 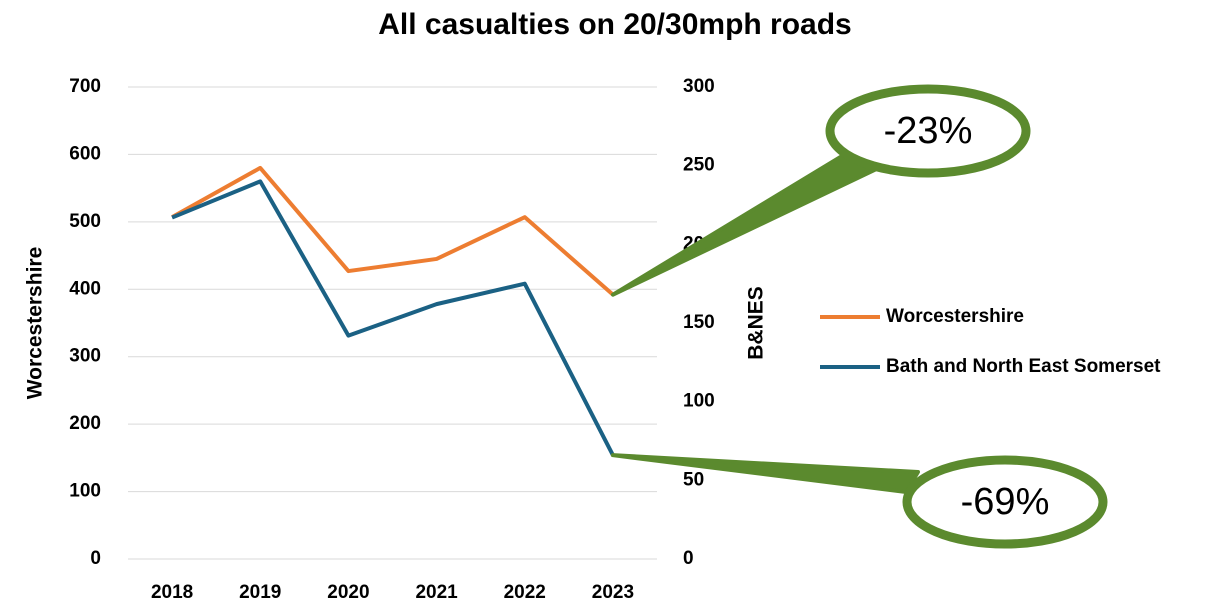 What do you see at coordinates (1023, 366) in the screenshot?
I see `legend-label: Bath and North East Somerset` at bounding box center [1023, 366].